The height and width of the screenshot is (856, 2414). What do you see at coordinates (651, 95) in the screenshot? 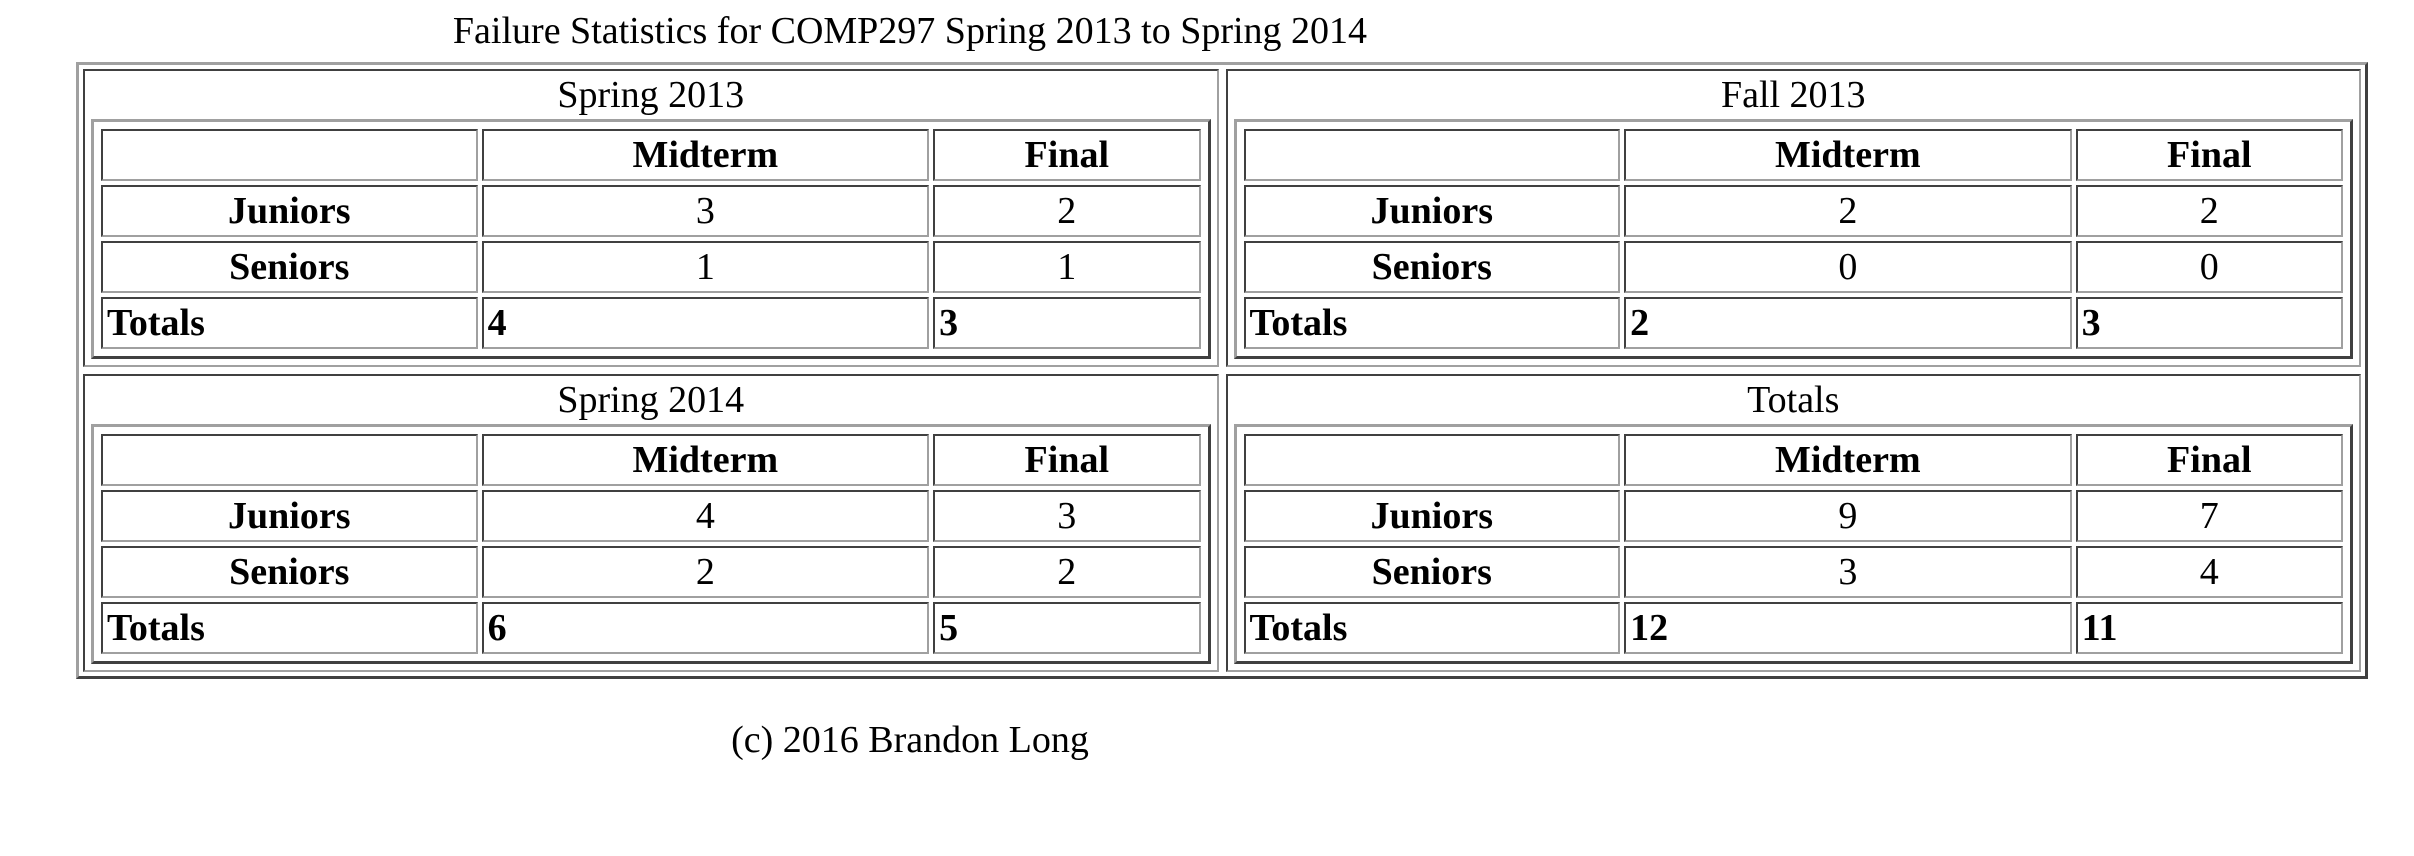
I see `term-title: Spring 2013` at bounding box center [651, 95].